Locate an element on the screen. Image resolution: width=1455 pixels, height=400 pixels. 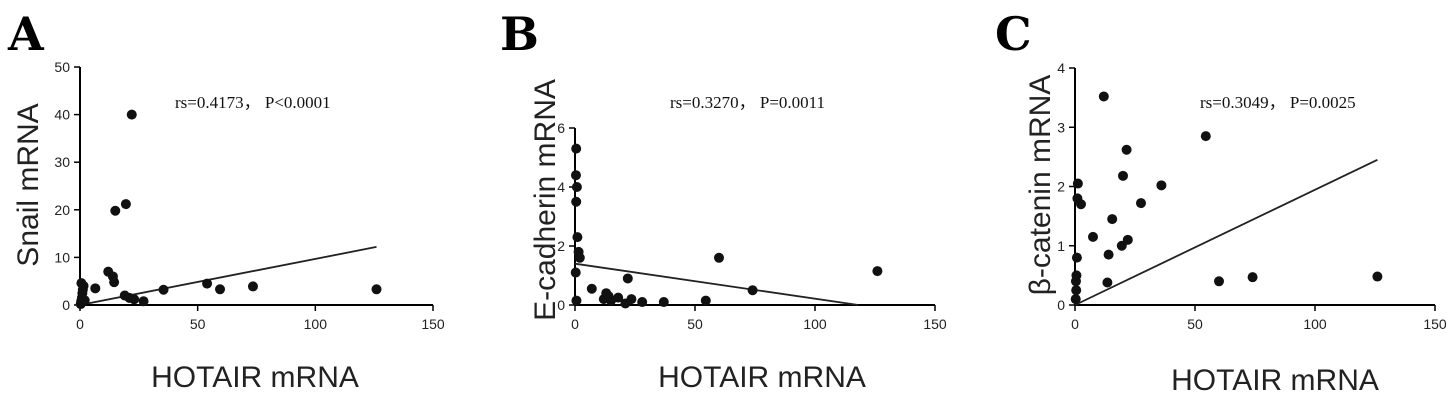
panel-b-y-tick-label: 4 is located at coordinates (561, 187).